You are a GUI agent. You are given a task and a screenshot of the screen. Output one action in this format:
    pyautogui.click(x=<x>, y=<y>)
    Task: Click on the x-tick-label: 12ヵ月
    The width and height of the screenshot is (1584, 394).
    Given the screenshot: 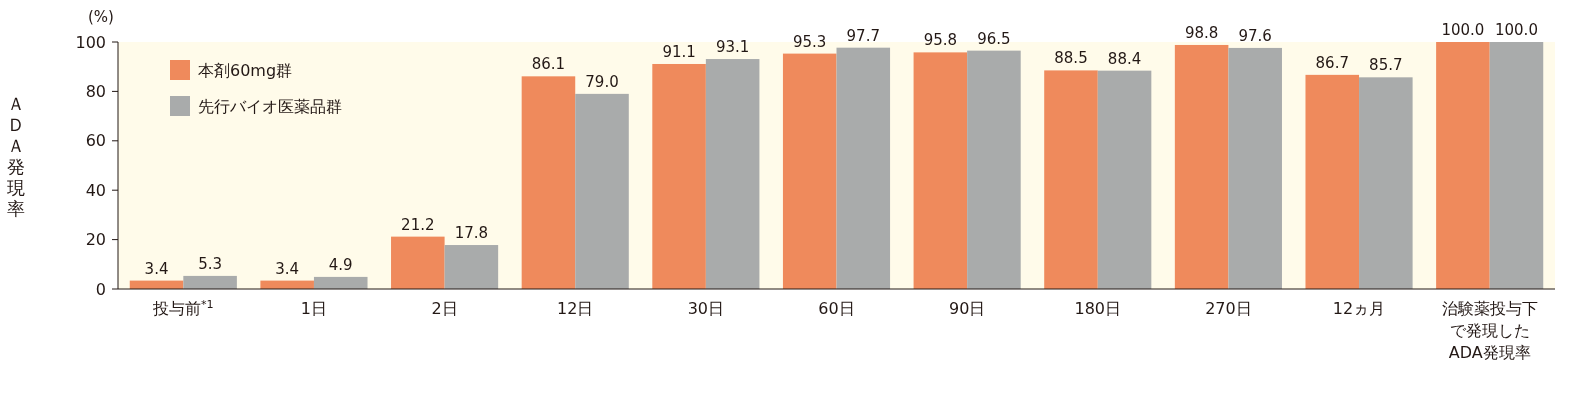 What is the action you would take?
    pyautogui.click(x=1359, y=308)
    